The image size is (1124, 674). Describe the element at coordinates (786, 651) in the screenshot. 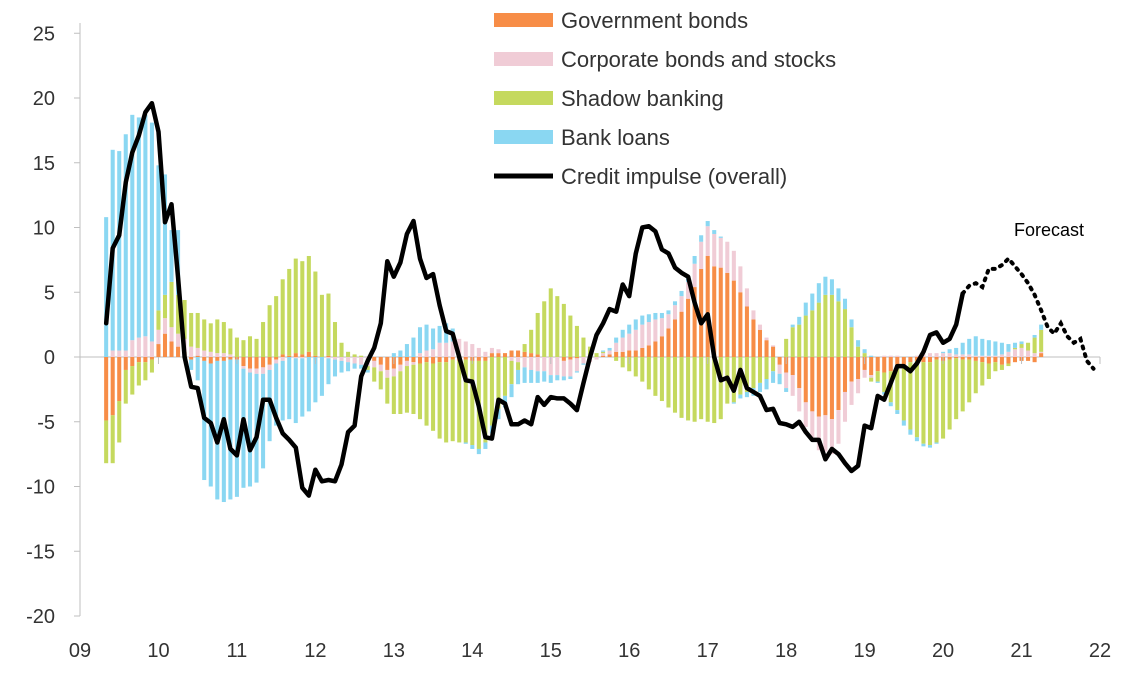

I see `x-tick-label: 18` at that location.